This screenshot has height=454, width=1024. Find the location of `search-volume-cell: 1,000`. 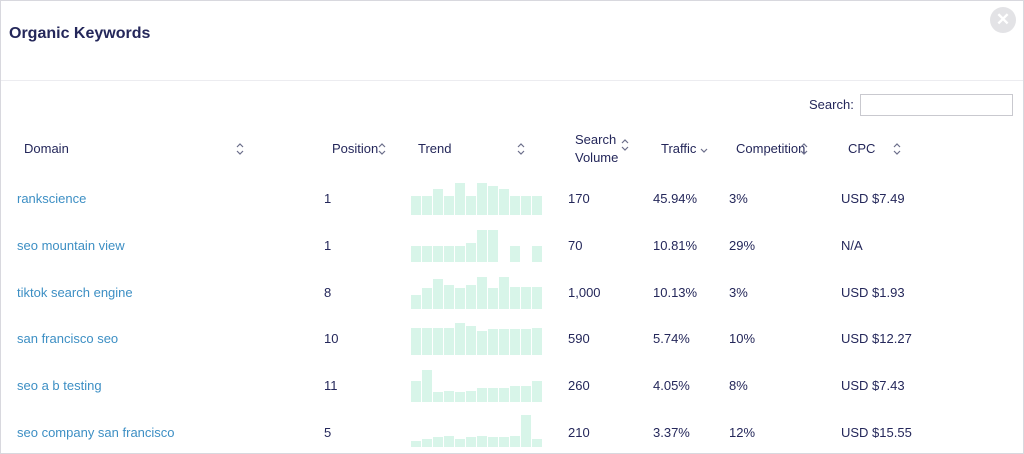

search-volume-cell: 1,000 is located at coordinates (584, 292).